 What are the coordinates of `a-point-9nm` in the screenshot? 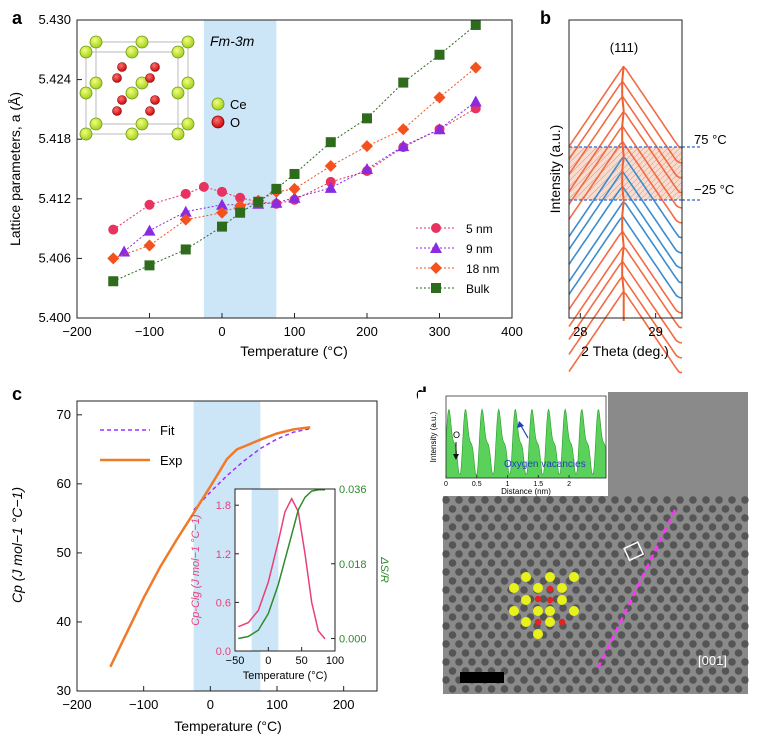 It's located at (367, 168).